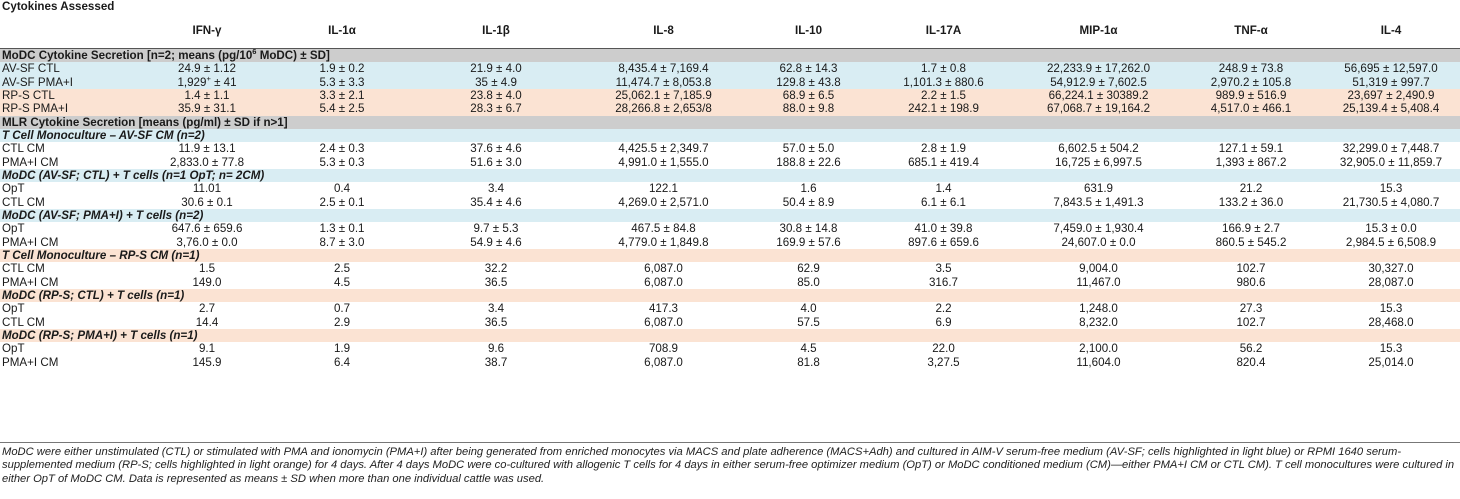  Describe the element at coordinates (663, 229) in the screenshot. I see `table-cell: 467.5 ± 84.8` at that location.